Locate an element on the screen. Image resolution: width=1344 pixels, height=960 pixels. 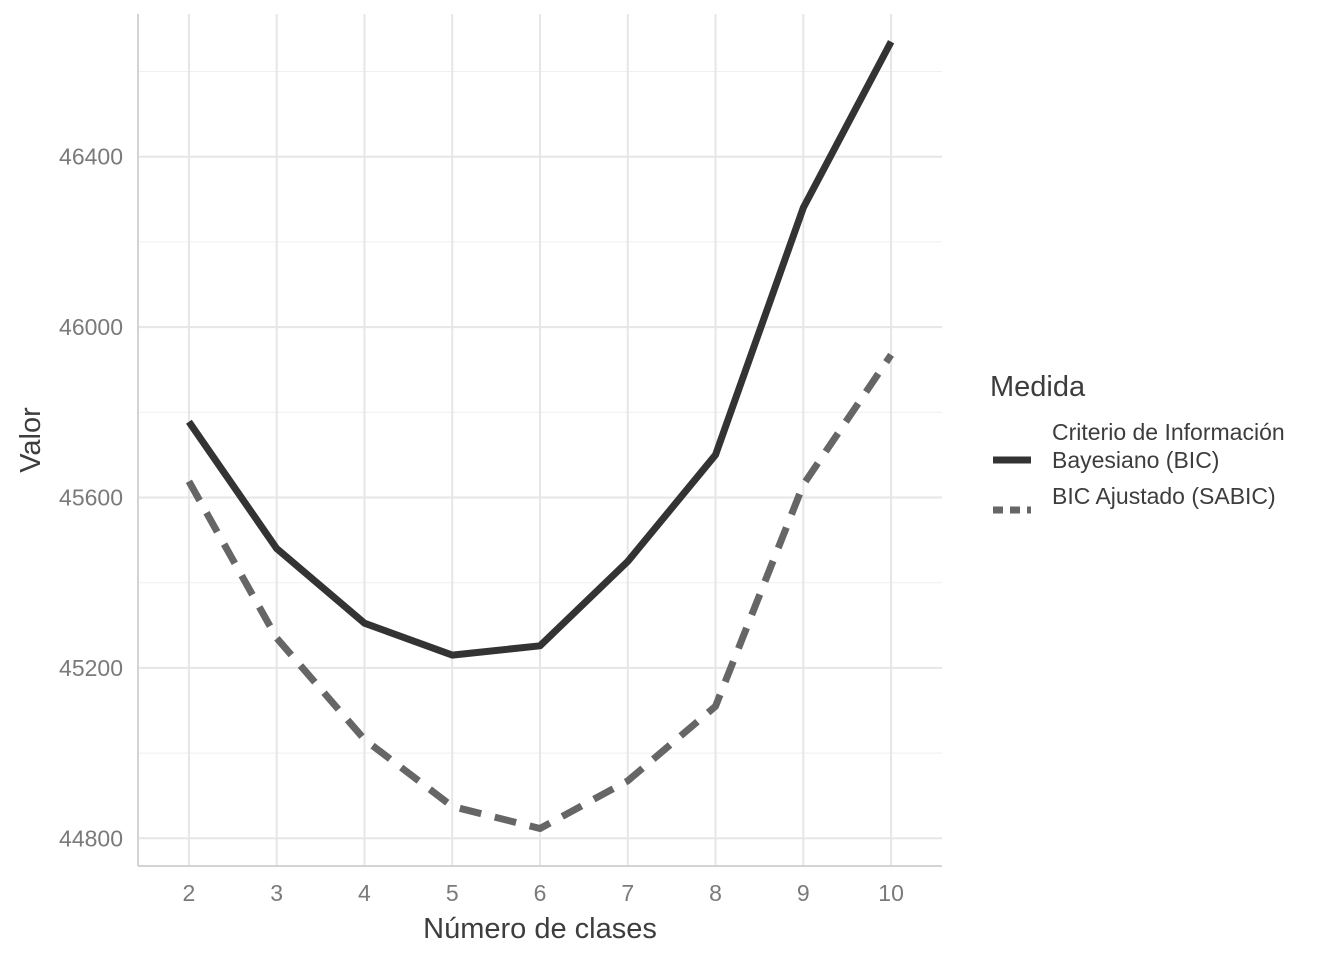
y-tick-label: 45600 is located at coordinates (91, 498).